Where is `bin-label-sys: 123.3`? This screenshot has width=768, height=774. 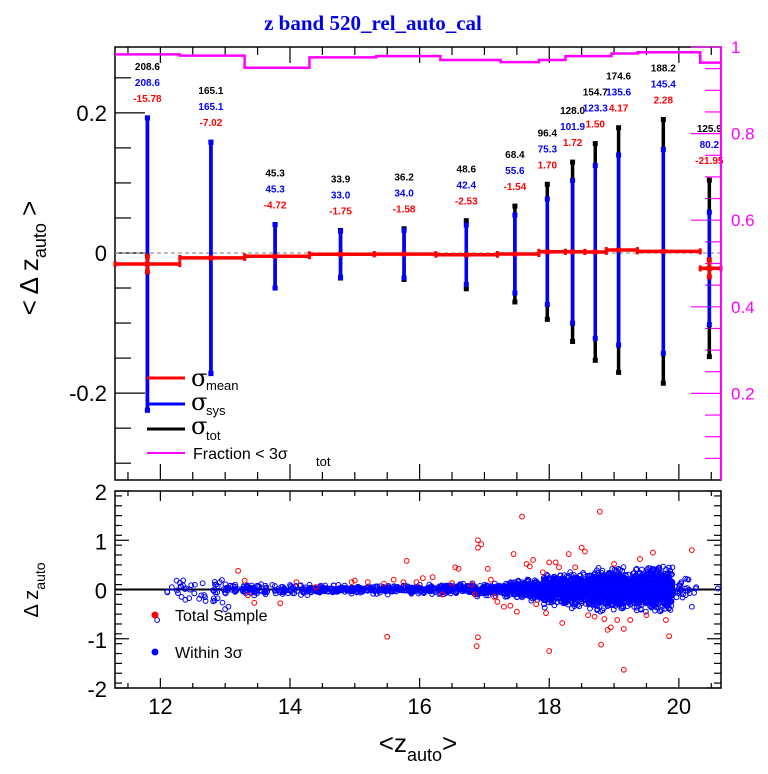
bin-label-sys: 123.3 is located at coordinates (595, 109).